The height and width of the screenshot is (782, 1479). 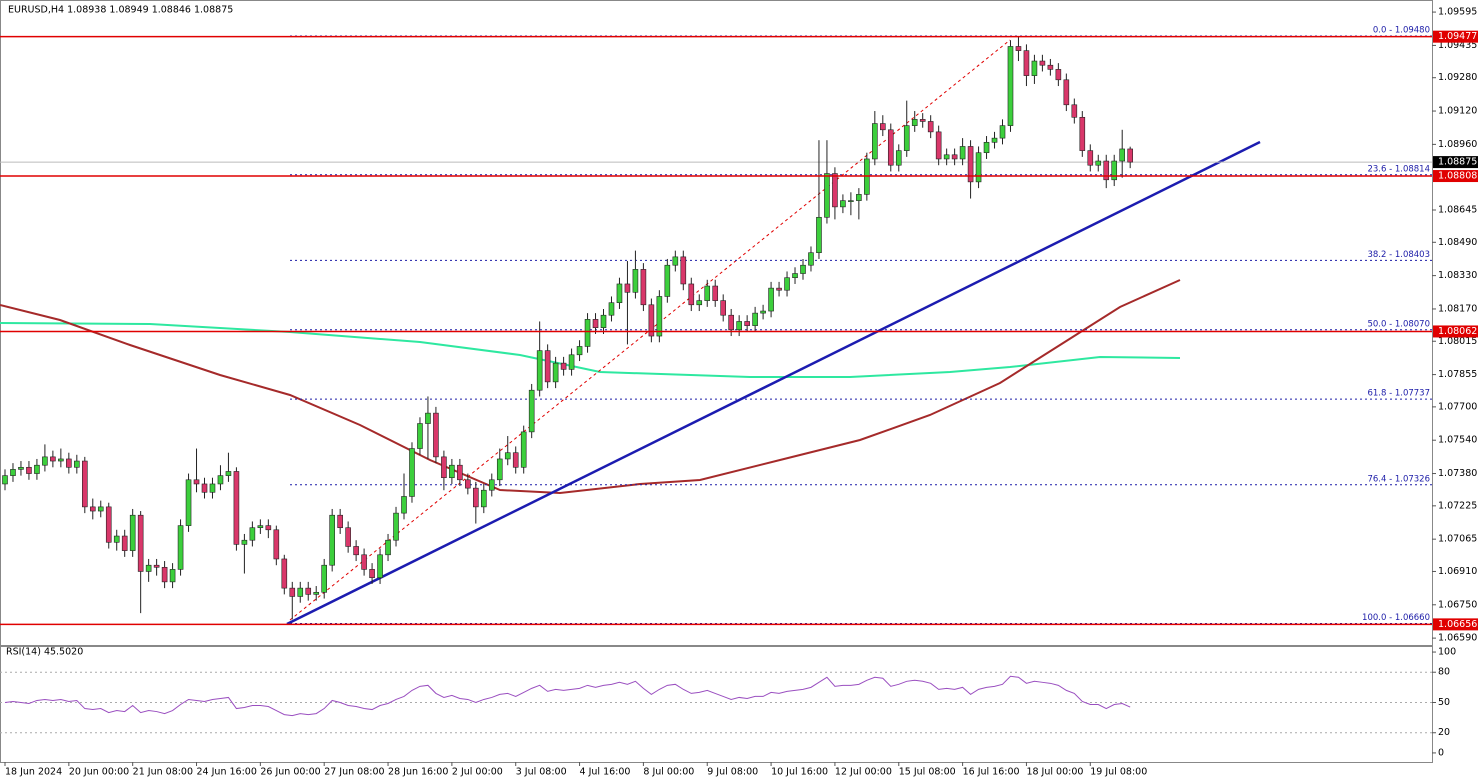 I want to click on y-tick-label: 1.09595, so click(x=1457, y=12).